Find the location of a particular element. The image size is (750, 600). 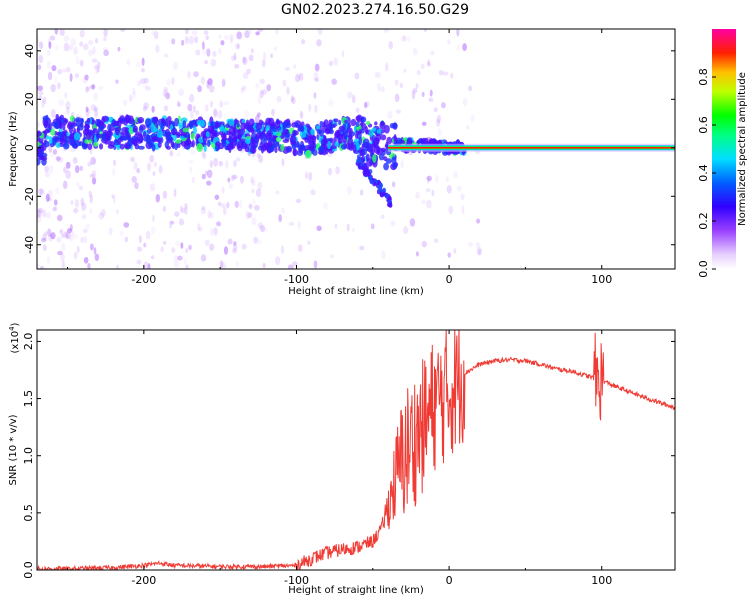

colorbar-tick-label: 0.2 is located at coordinates (703, 221).